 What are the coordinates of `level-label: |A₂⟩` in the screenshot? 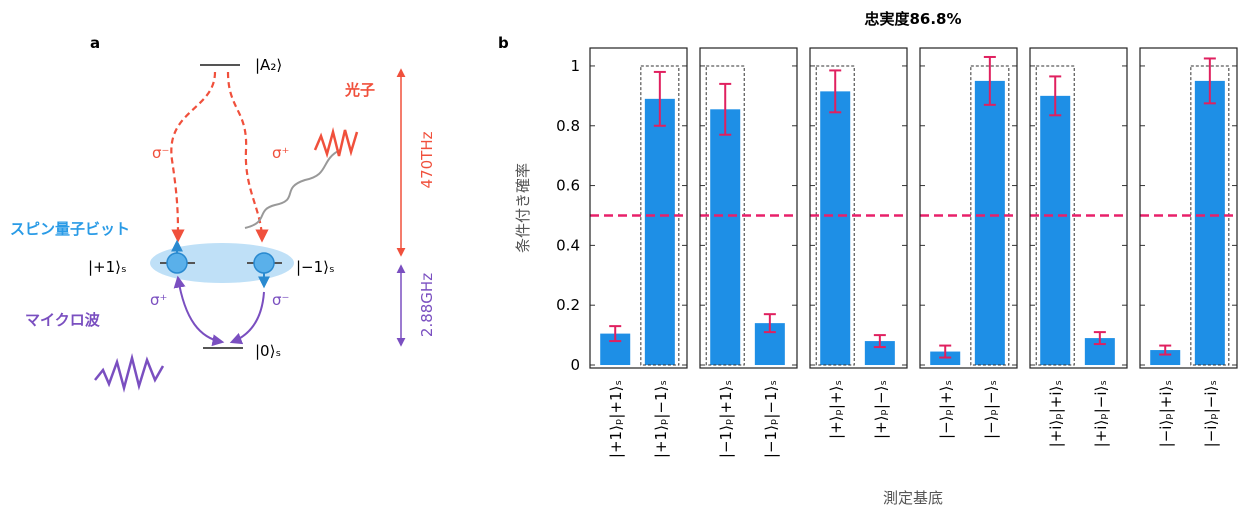 It's located at (268, 65).